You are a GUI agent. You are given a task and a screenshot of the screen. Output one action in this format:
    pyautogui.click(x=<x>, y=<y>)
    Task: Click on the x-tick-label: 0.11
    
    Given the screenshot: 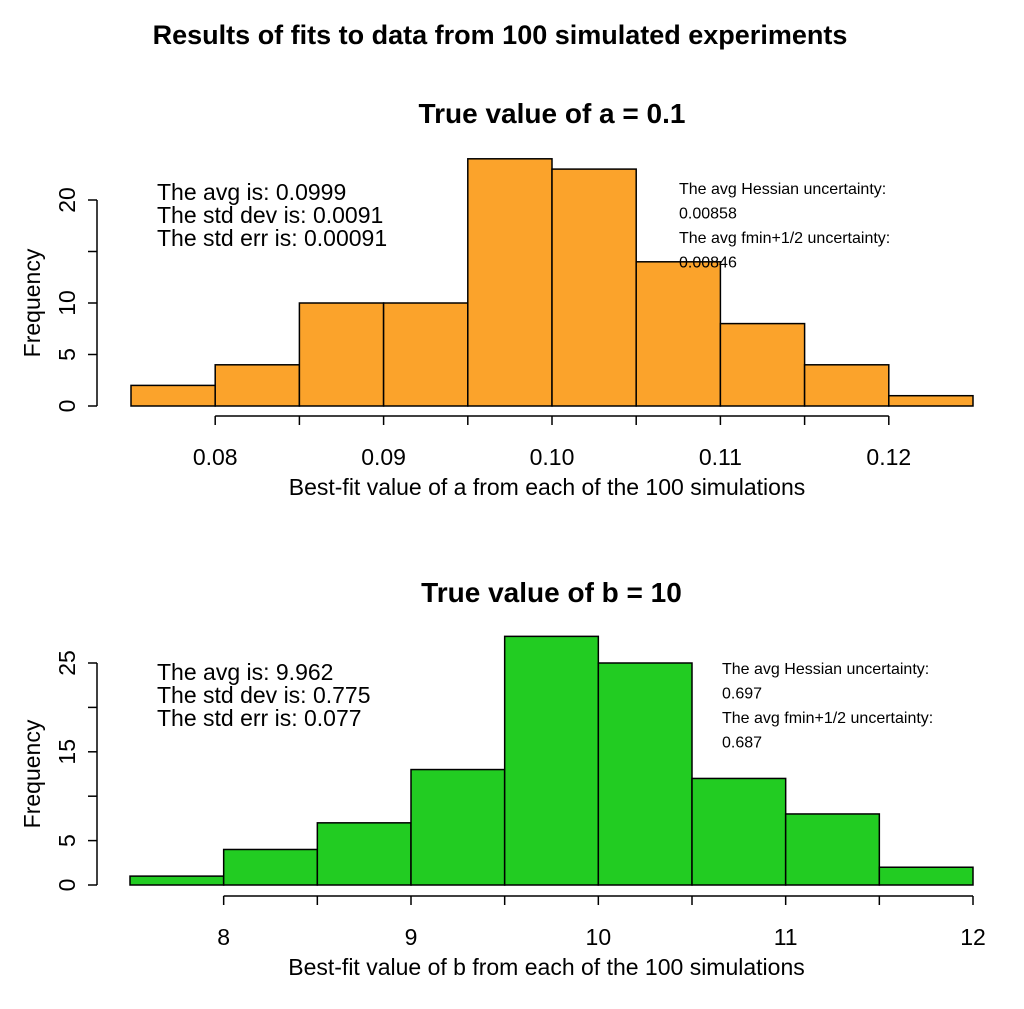 What is the action you would take?
    pyautogui.click(x=720, y=457)
    